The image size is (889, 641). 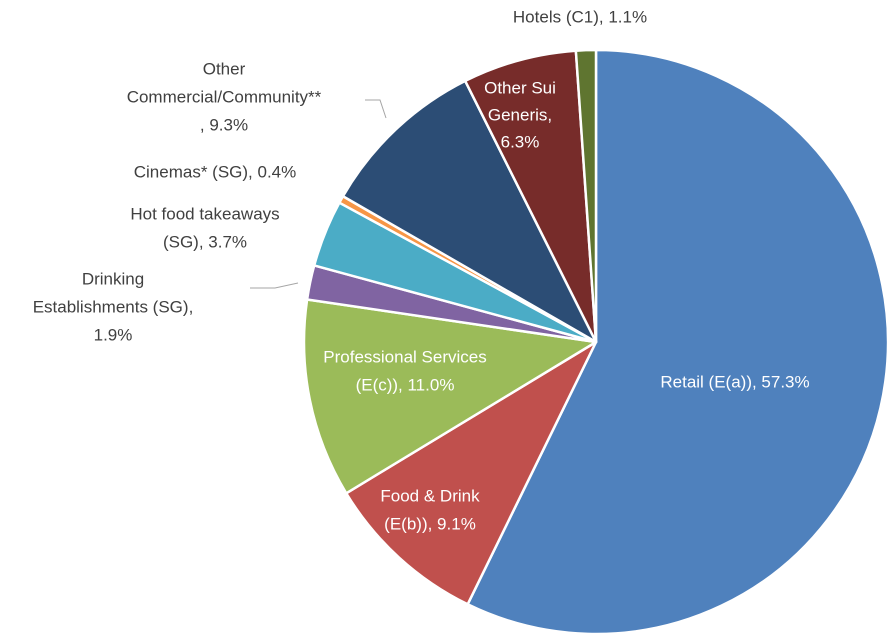 I want to click on data-label: Cinemas* (SG), 0.4%, so click(x=215, y=171).